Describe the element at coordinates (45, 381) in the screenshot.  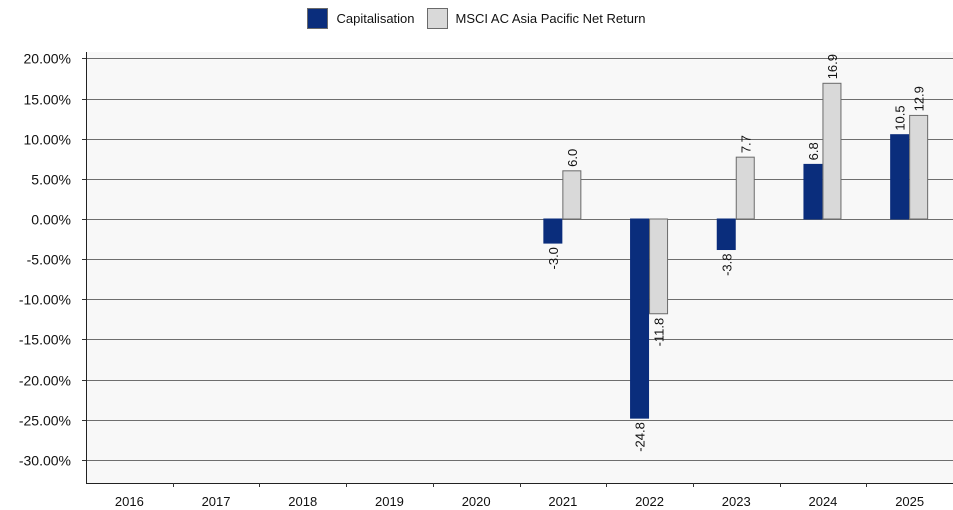
I see `y-tick-label: -20.00%` at that location.